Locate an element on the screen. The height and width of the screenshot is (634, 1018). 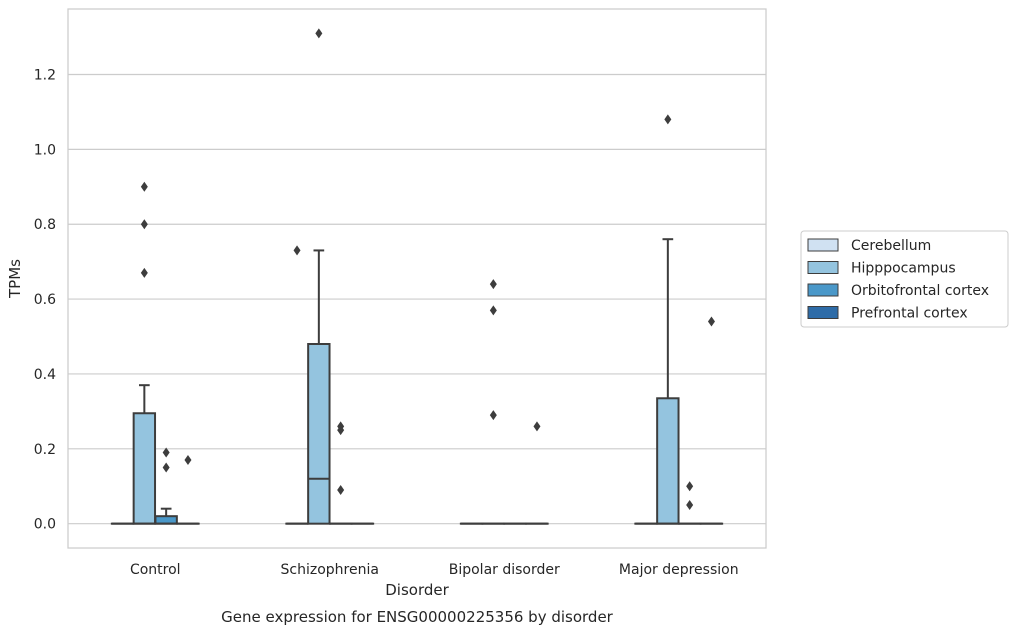
y-tick-label: 0.2 is located at coordinates (45, 450).